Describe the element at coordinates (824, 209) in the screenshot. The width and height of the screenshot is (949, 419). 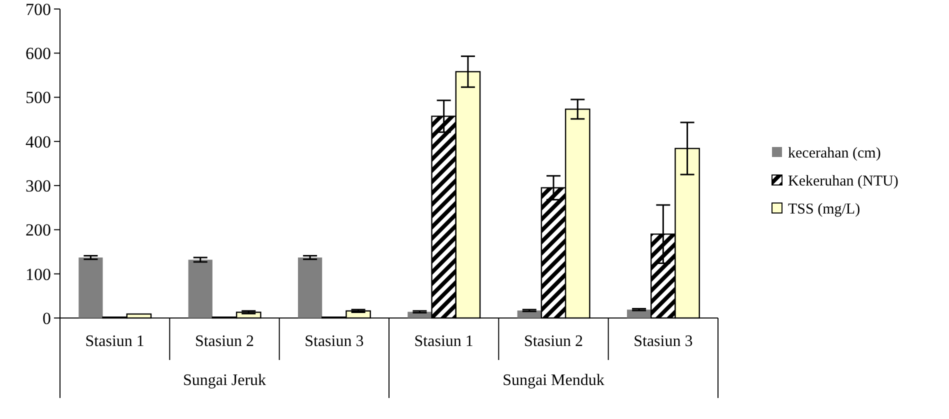
I see `legend-label: TSS (mg/L)` at that location.